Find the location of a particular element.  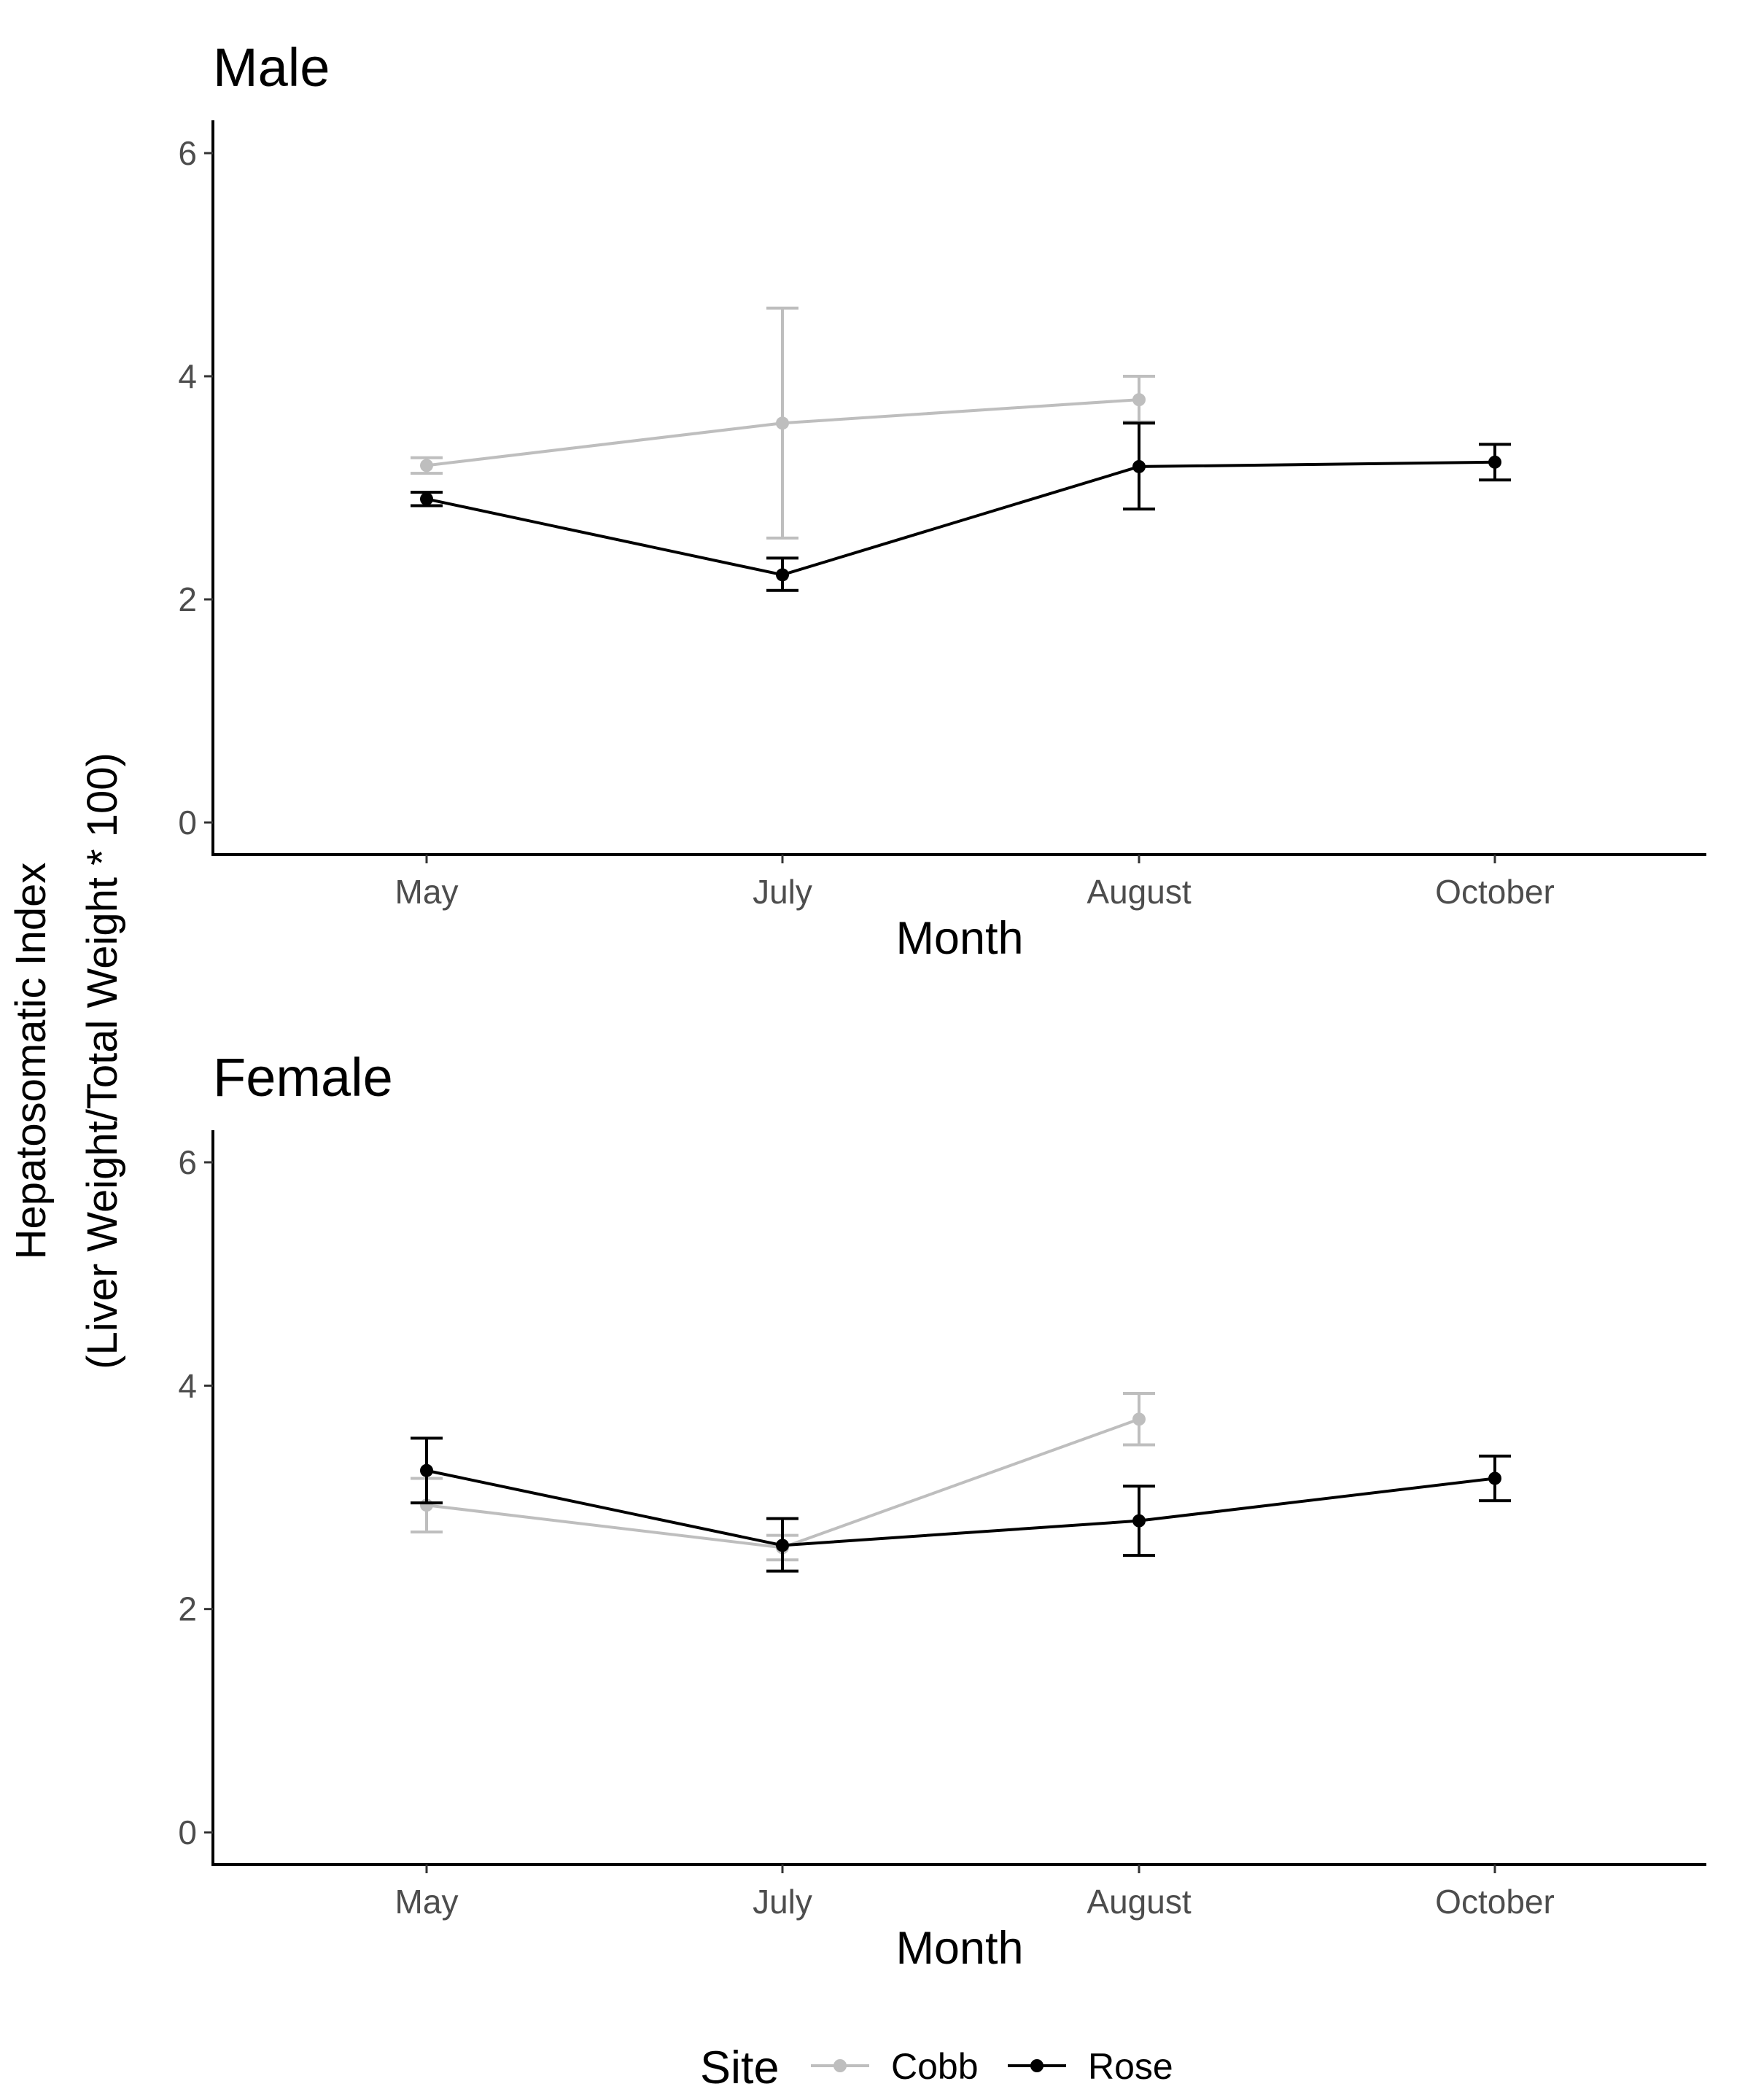

legend-key-cobb-point is located at coordinates (840, 2065).